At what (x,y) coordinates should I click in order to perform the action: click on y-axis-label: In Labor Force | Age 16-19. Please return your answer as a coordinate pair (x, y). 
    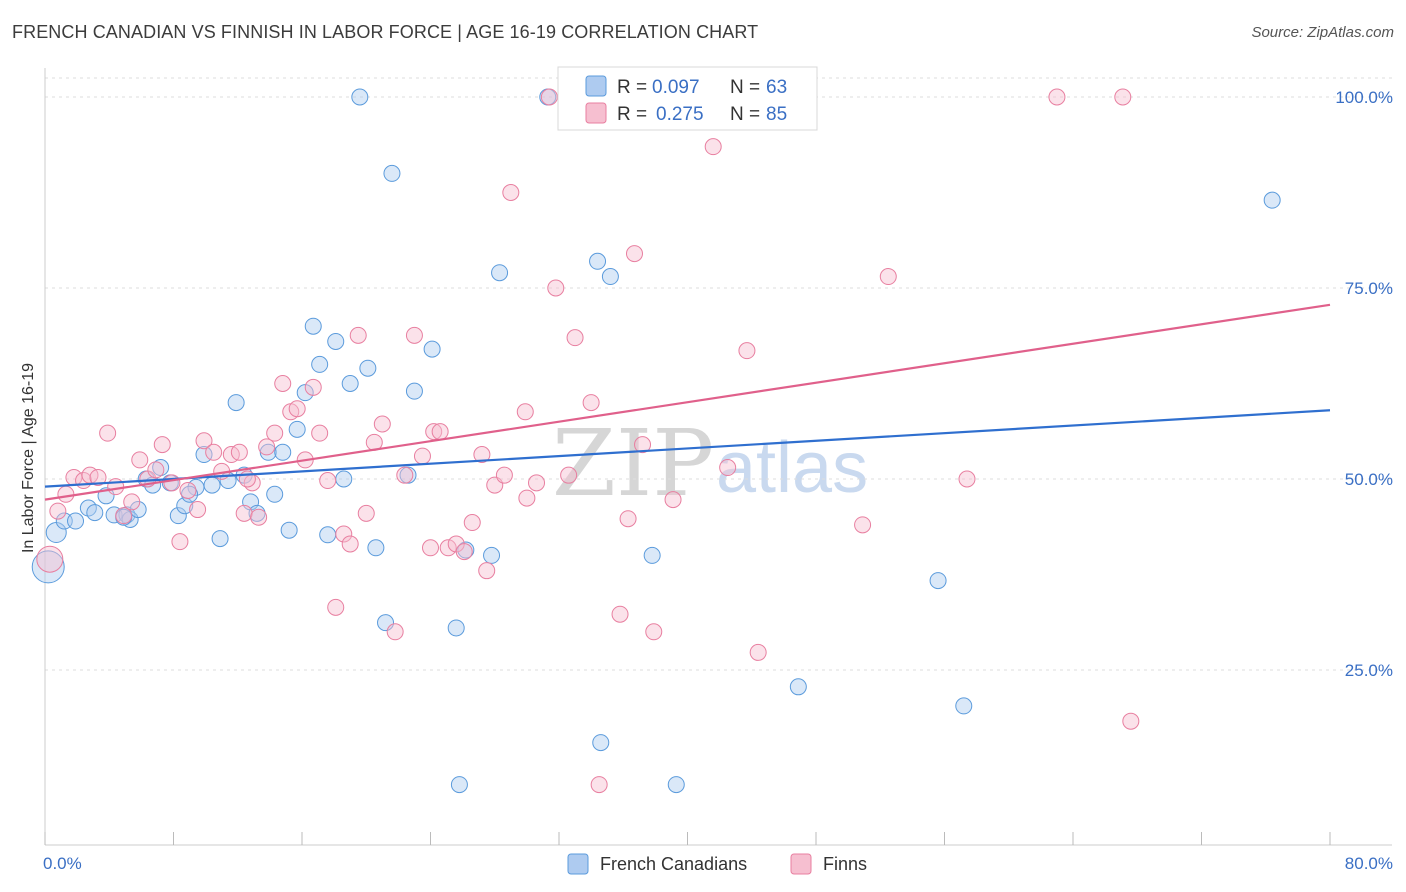
    Looking at the image, I should click on (28, 458).